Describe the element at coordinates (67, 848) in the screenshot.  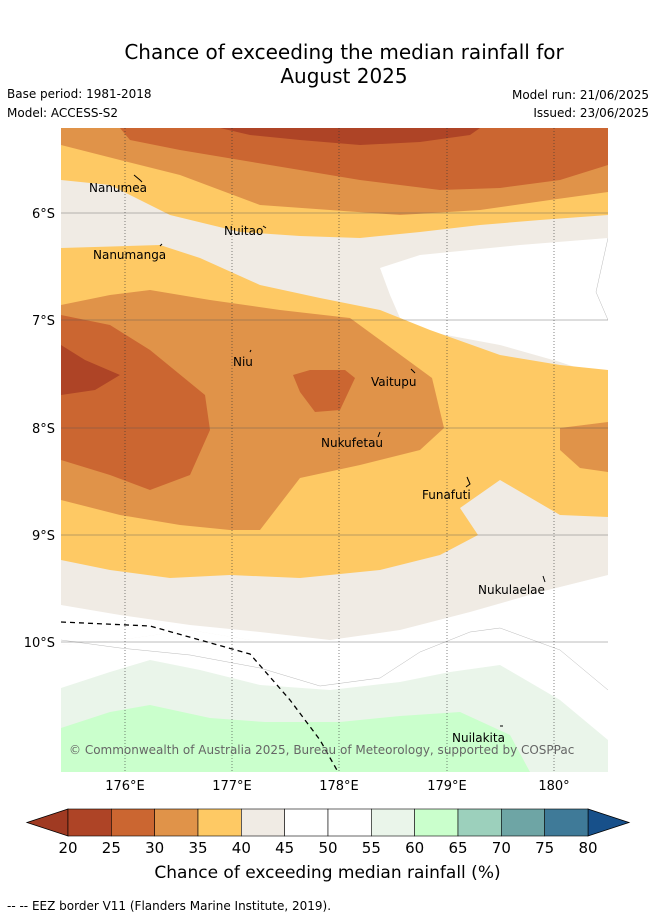
I see `colorbar-tick-label: 20` at that location.